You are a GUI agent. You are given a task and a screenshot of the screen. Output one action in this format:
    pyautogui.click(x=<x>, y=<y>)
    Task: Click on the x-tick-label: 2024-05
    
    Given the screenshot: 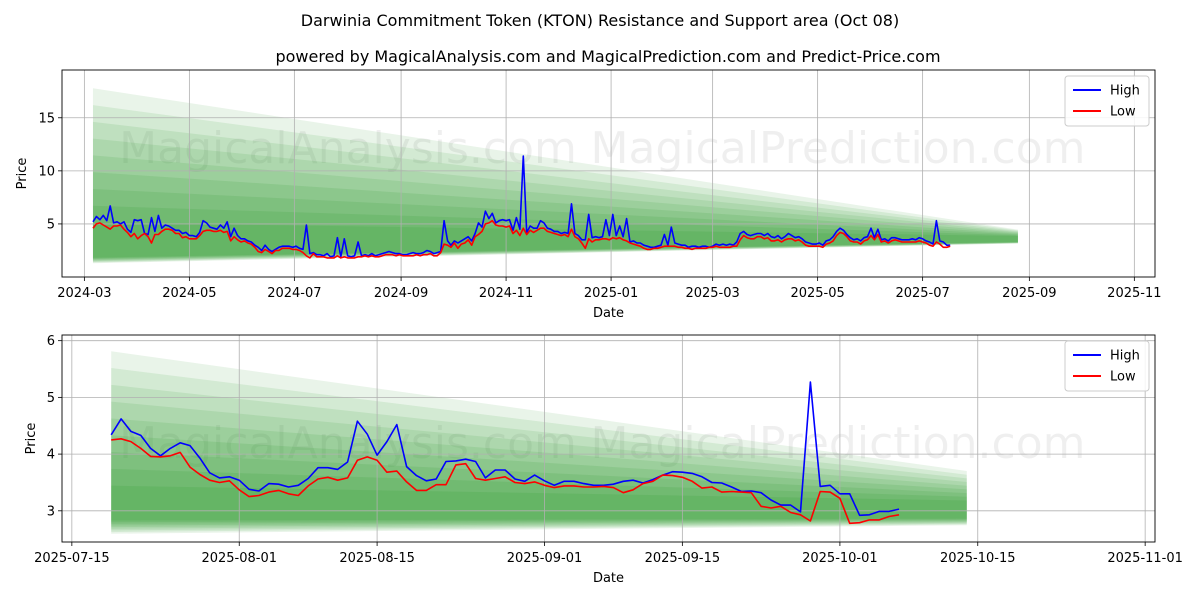 What is the action you would take?
    pyautogui.click(x=189, y=293)
    